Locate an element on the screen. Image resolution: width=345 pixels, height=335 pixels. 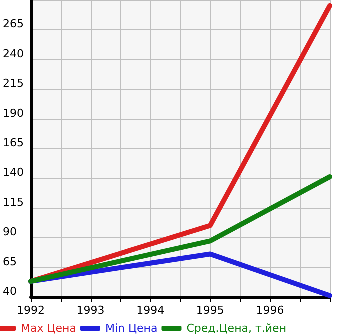
y-tick-label: 90 is located at coordinates (10, 232).